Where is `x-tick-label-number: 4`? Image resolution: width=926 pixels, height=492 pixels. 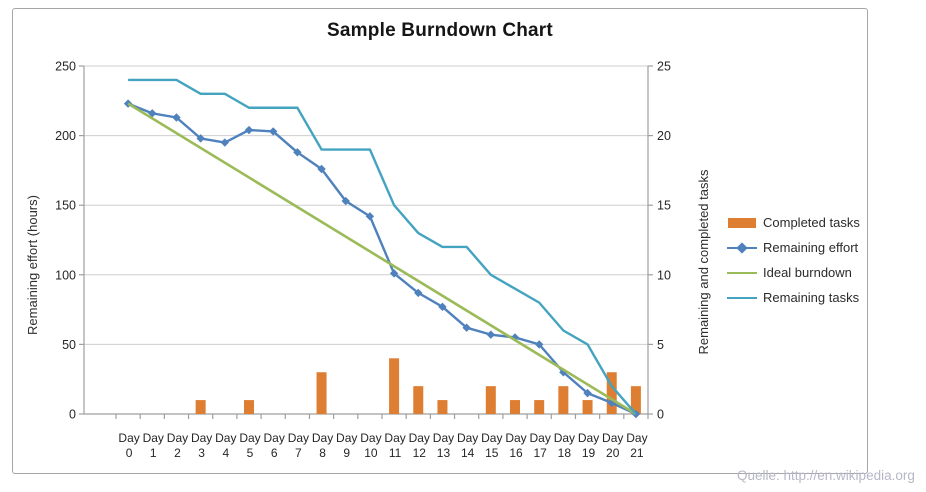 x-tick-label-number: 4 is located at coordinates (225, 453).